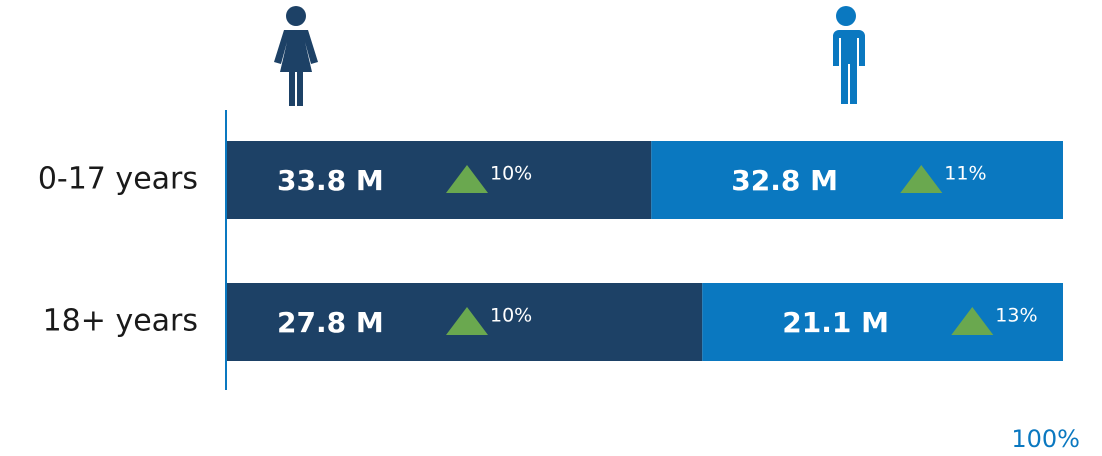 The image size is (1102, 456). I want to click on category-label: 18+ years, so click(120, 321).